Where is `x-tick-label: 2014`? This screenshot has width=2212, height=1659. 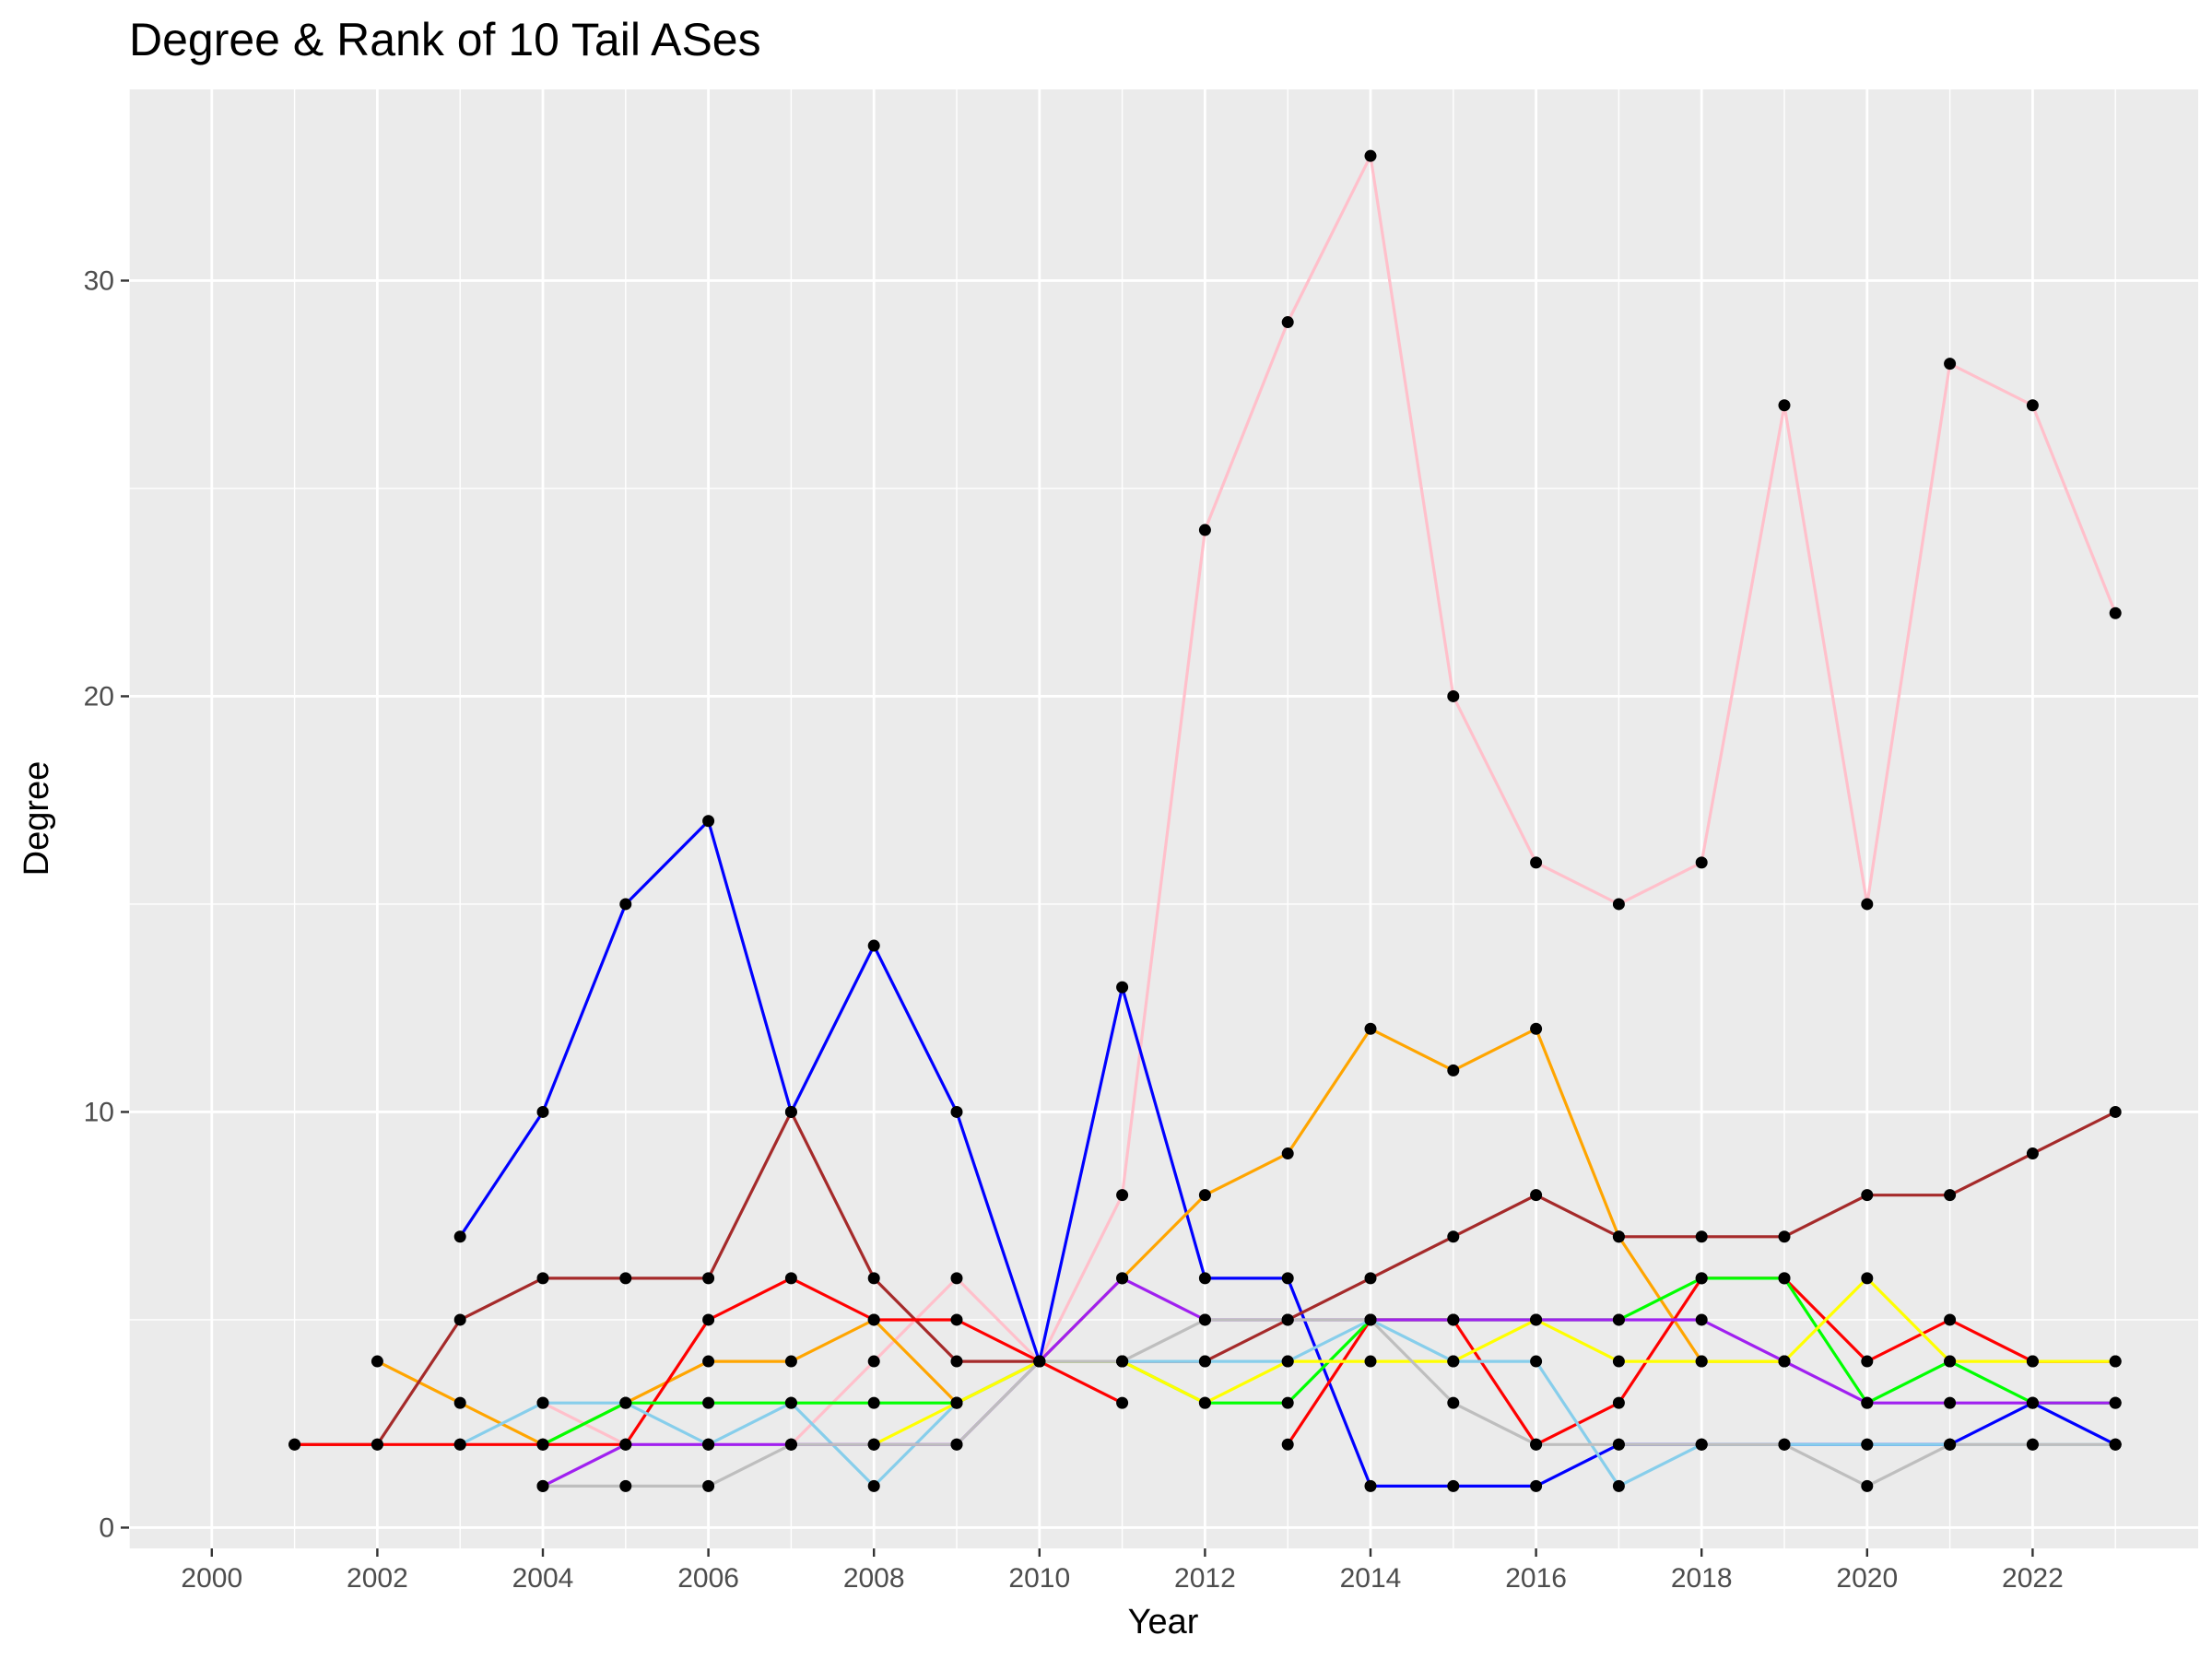 x-tick-label: 2014 is located at coordinates (1371, 1578).